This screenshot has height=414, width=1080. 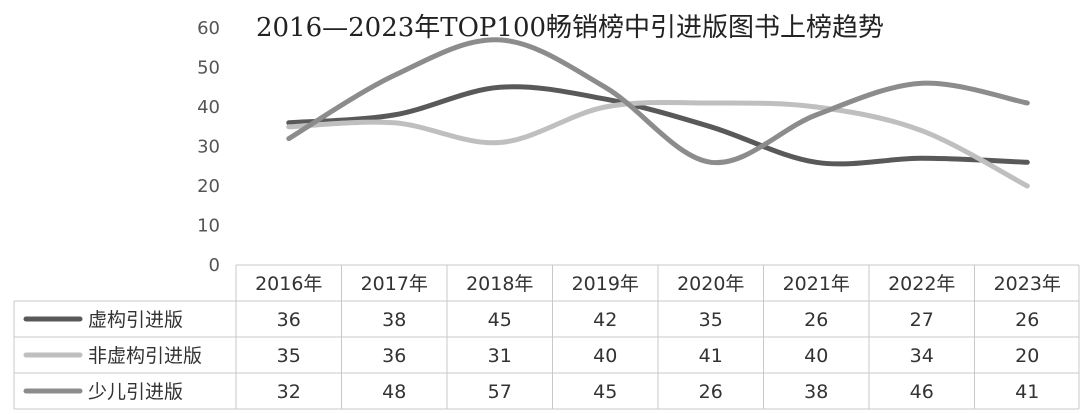 I want to click on y-tick-label: 20, so click(x=208, y=186).